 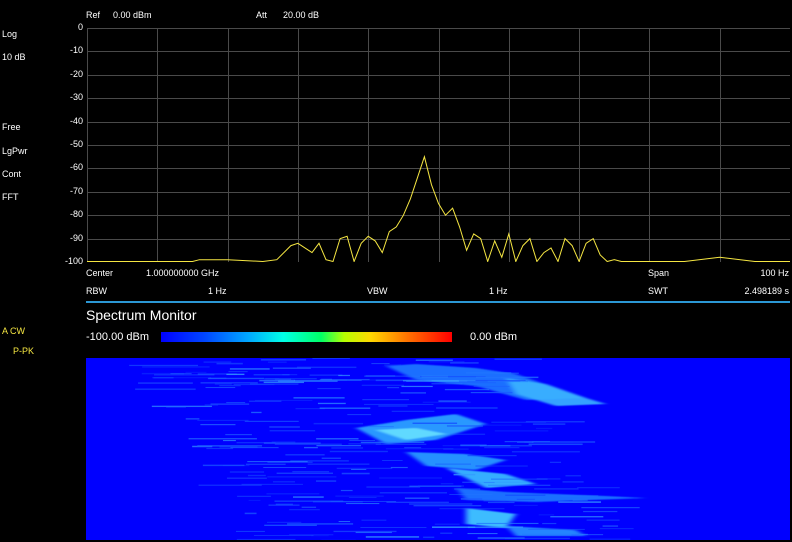 I want to click on sweep-mode: Cont, so click(x=12, y=174).